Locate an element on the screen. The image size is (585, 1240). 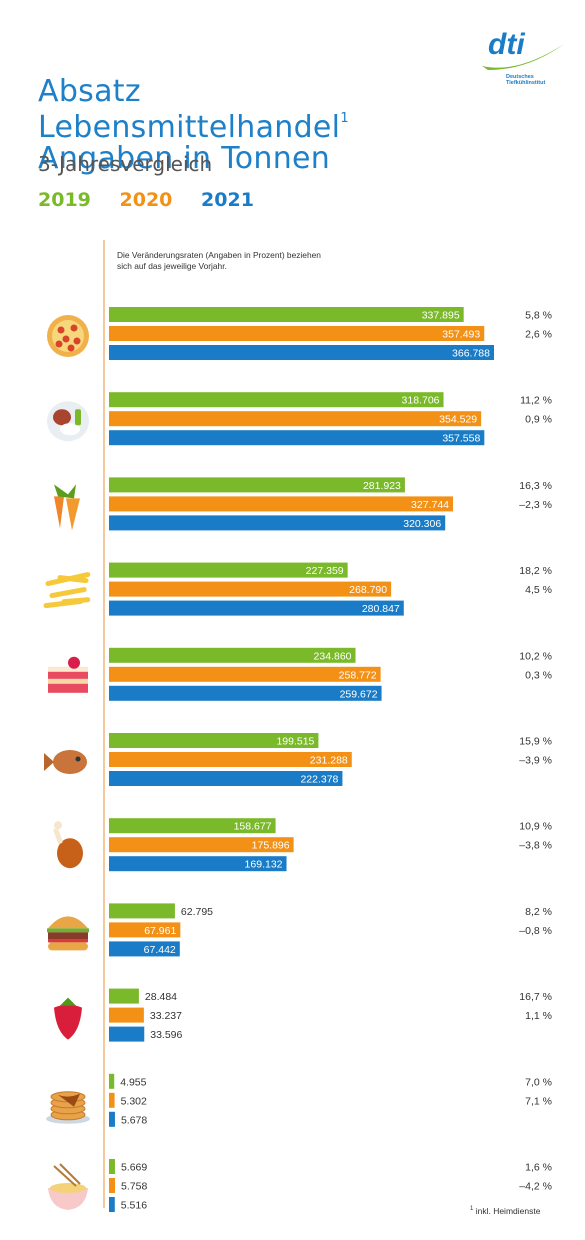
data-label-2020: 5.758 is located at coordinates (134, 1187).